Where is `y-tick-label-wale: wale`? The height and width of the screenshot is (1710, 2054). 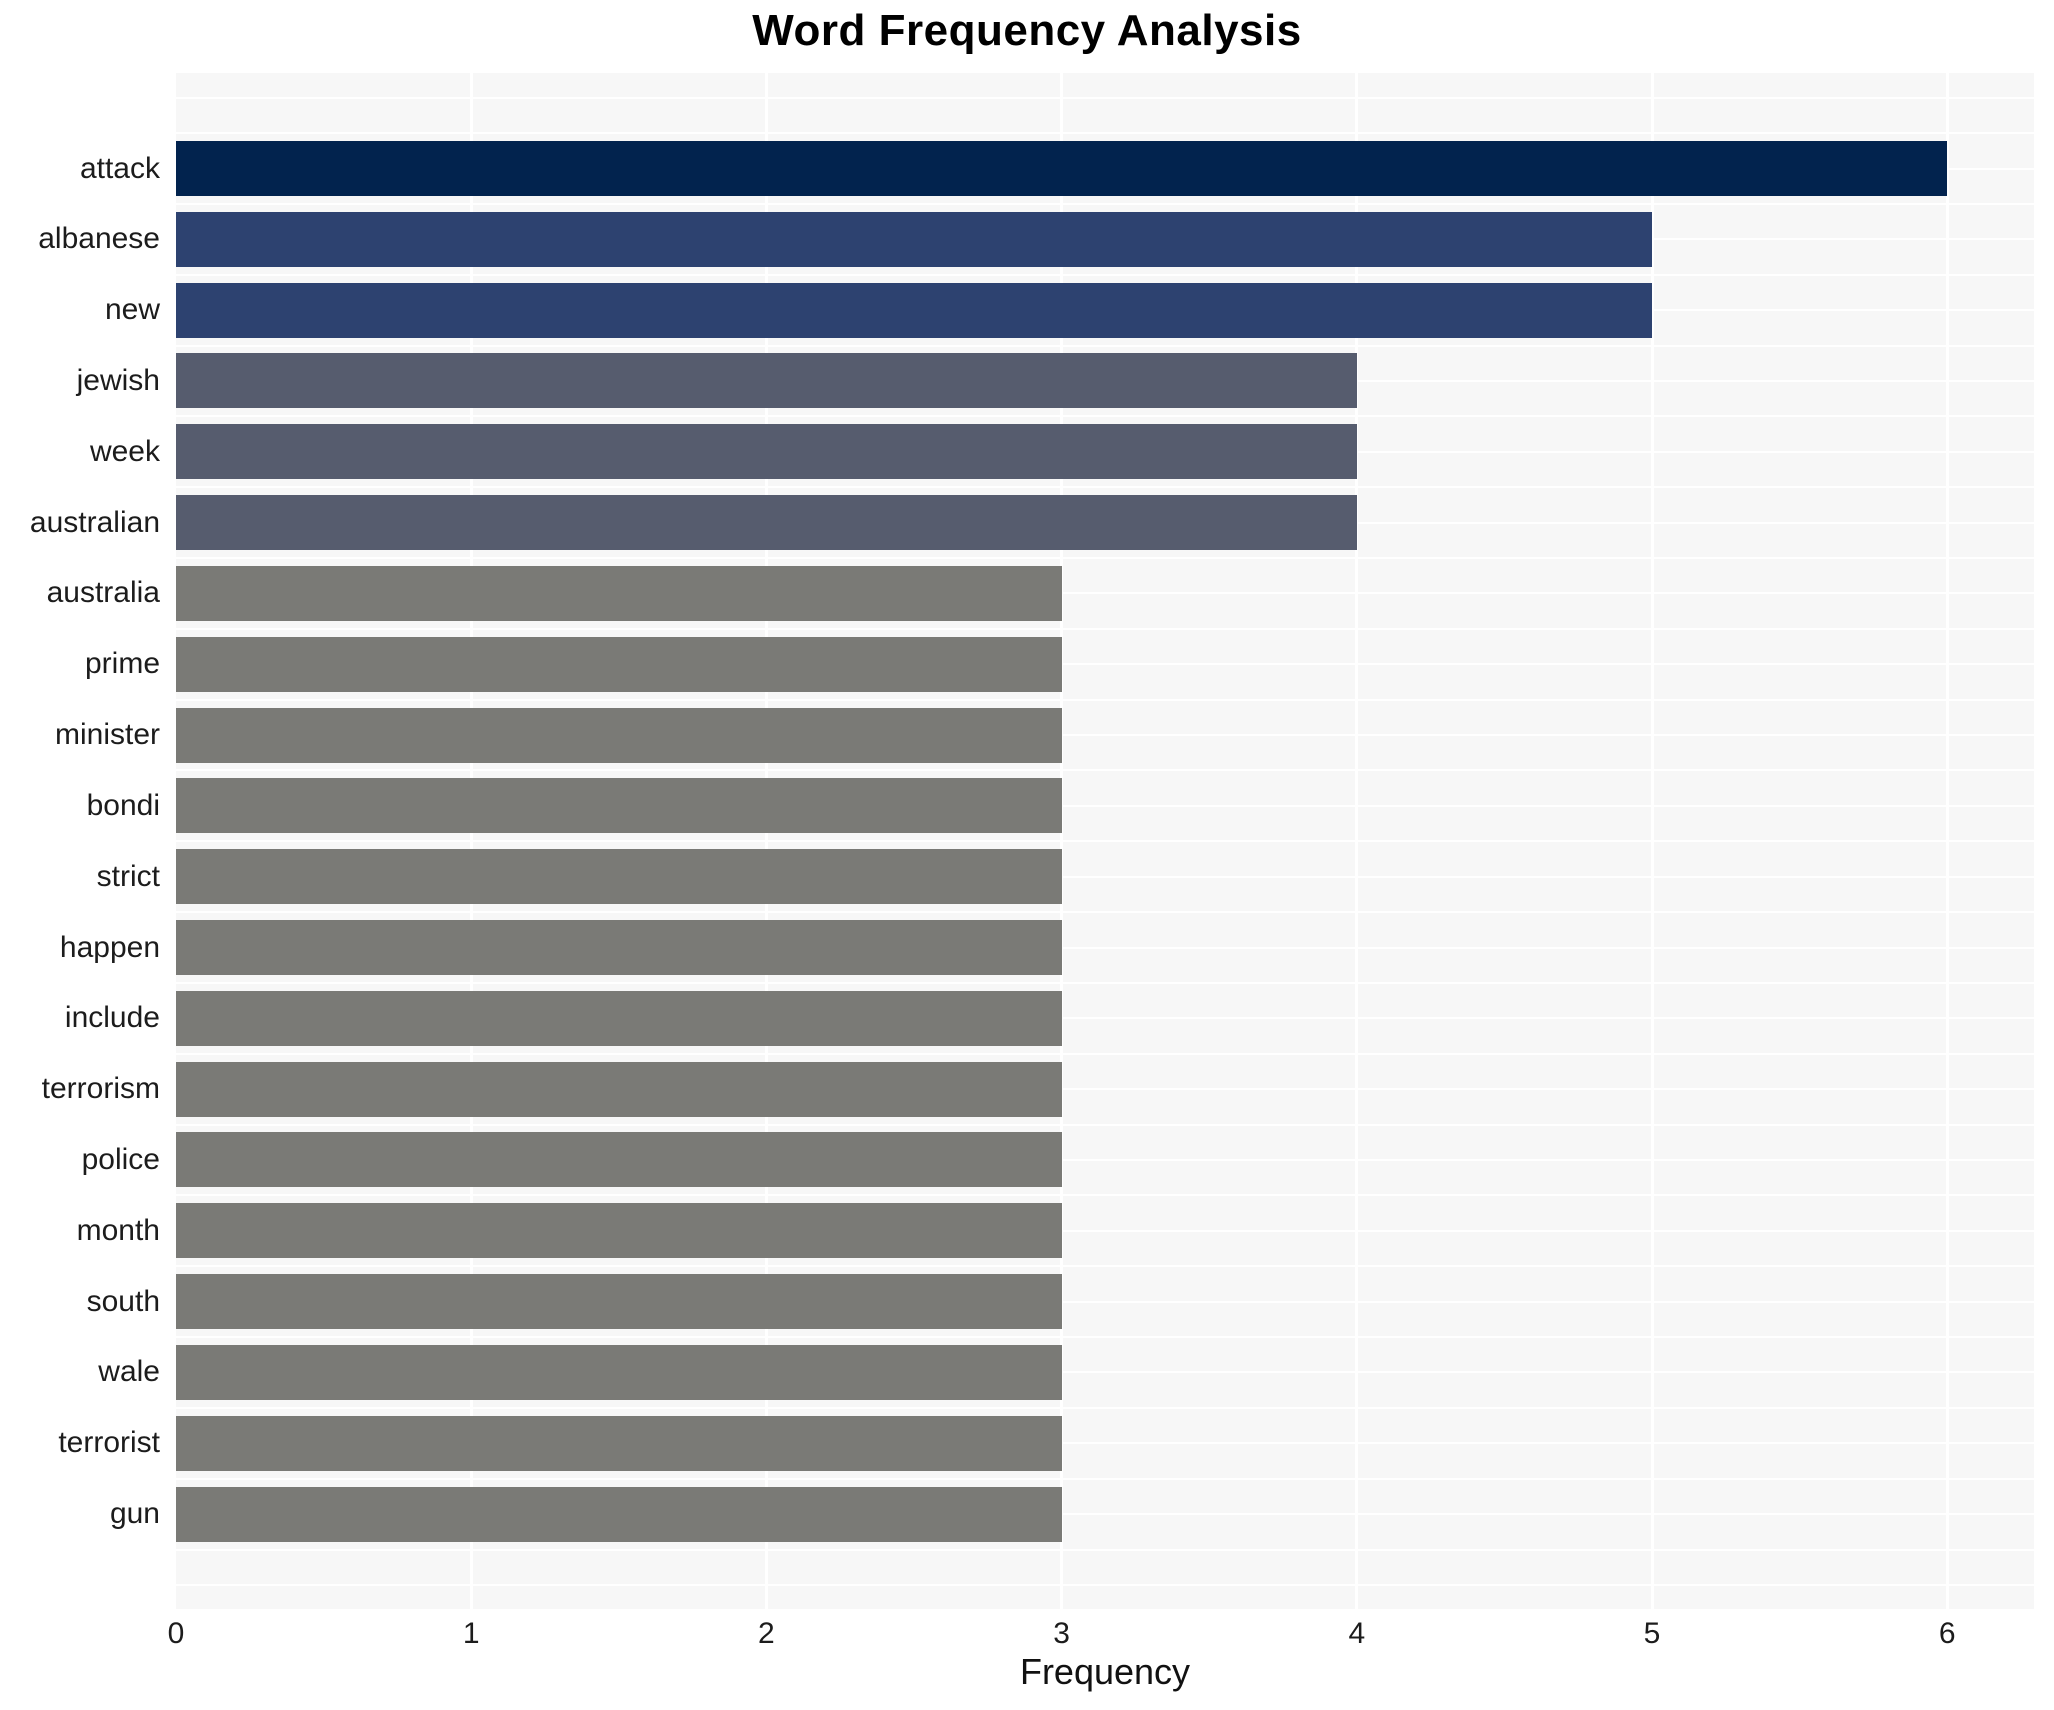
y-tick-label-wale: wale is located at coordinates (129, 1372).